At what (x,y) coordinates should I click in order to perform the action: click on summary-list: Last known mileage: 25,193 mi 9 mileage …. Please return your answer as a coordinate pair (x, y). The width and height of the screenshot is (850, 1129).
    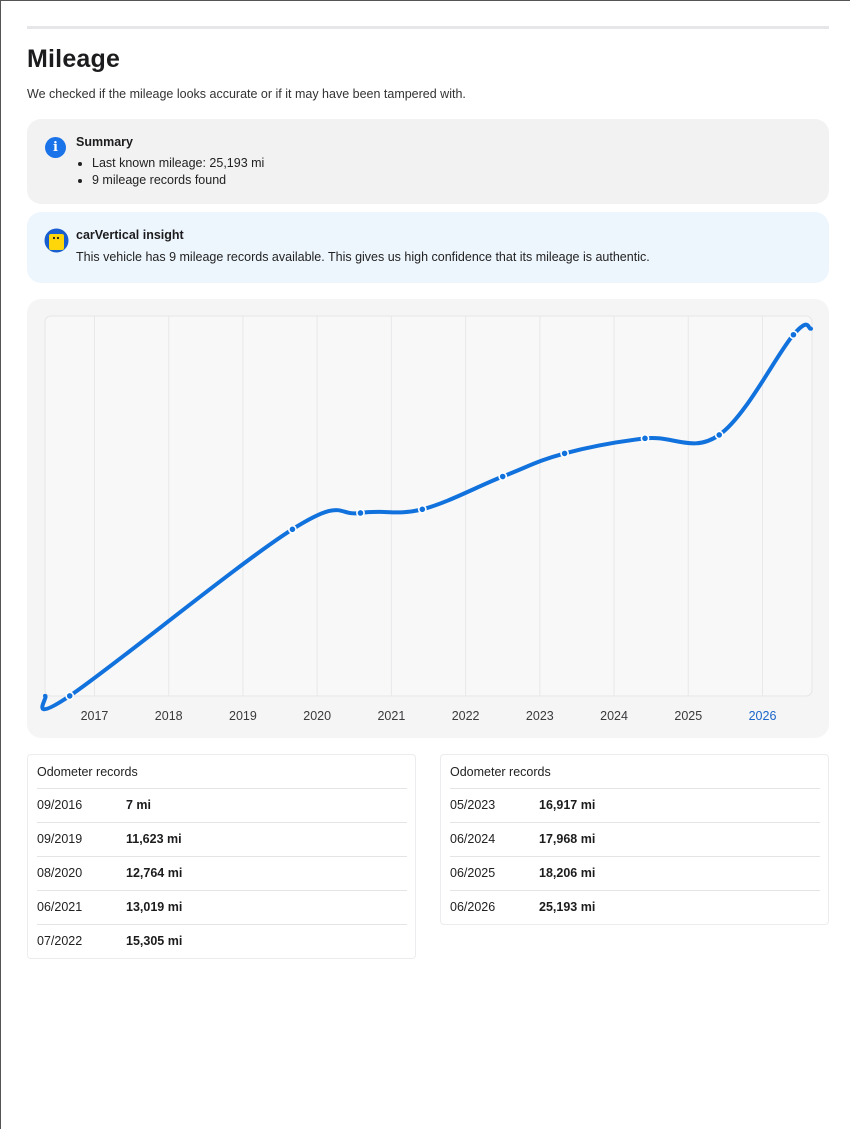
    Looking at the image, I should click on (170, 172).